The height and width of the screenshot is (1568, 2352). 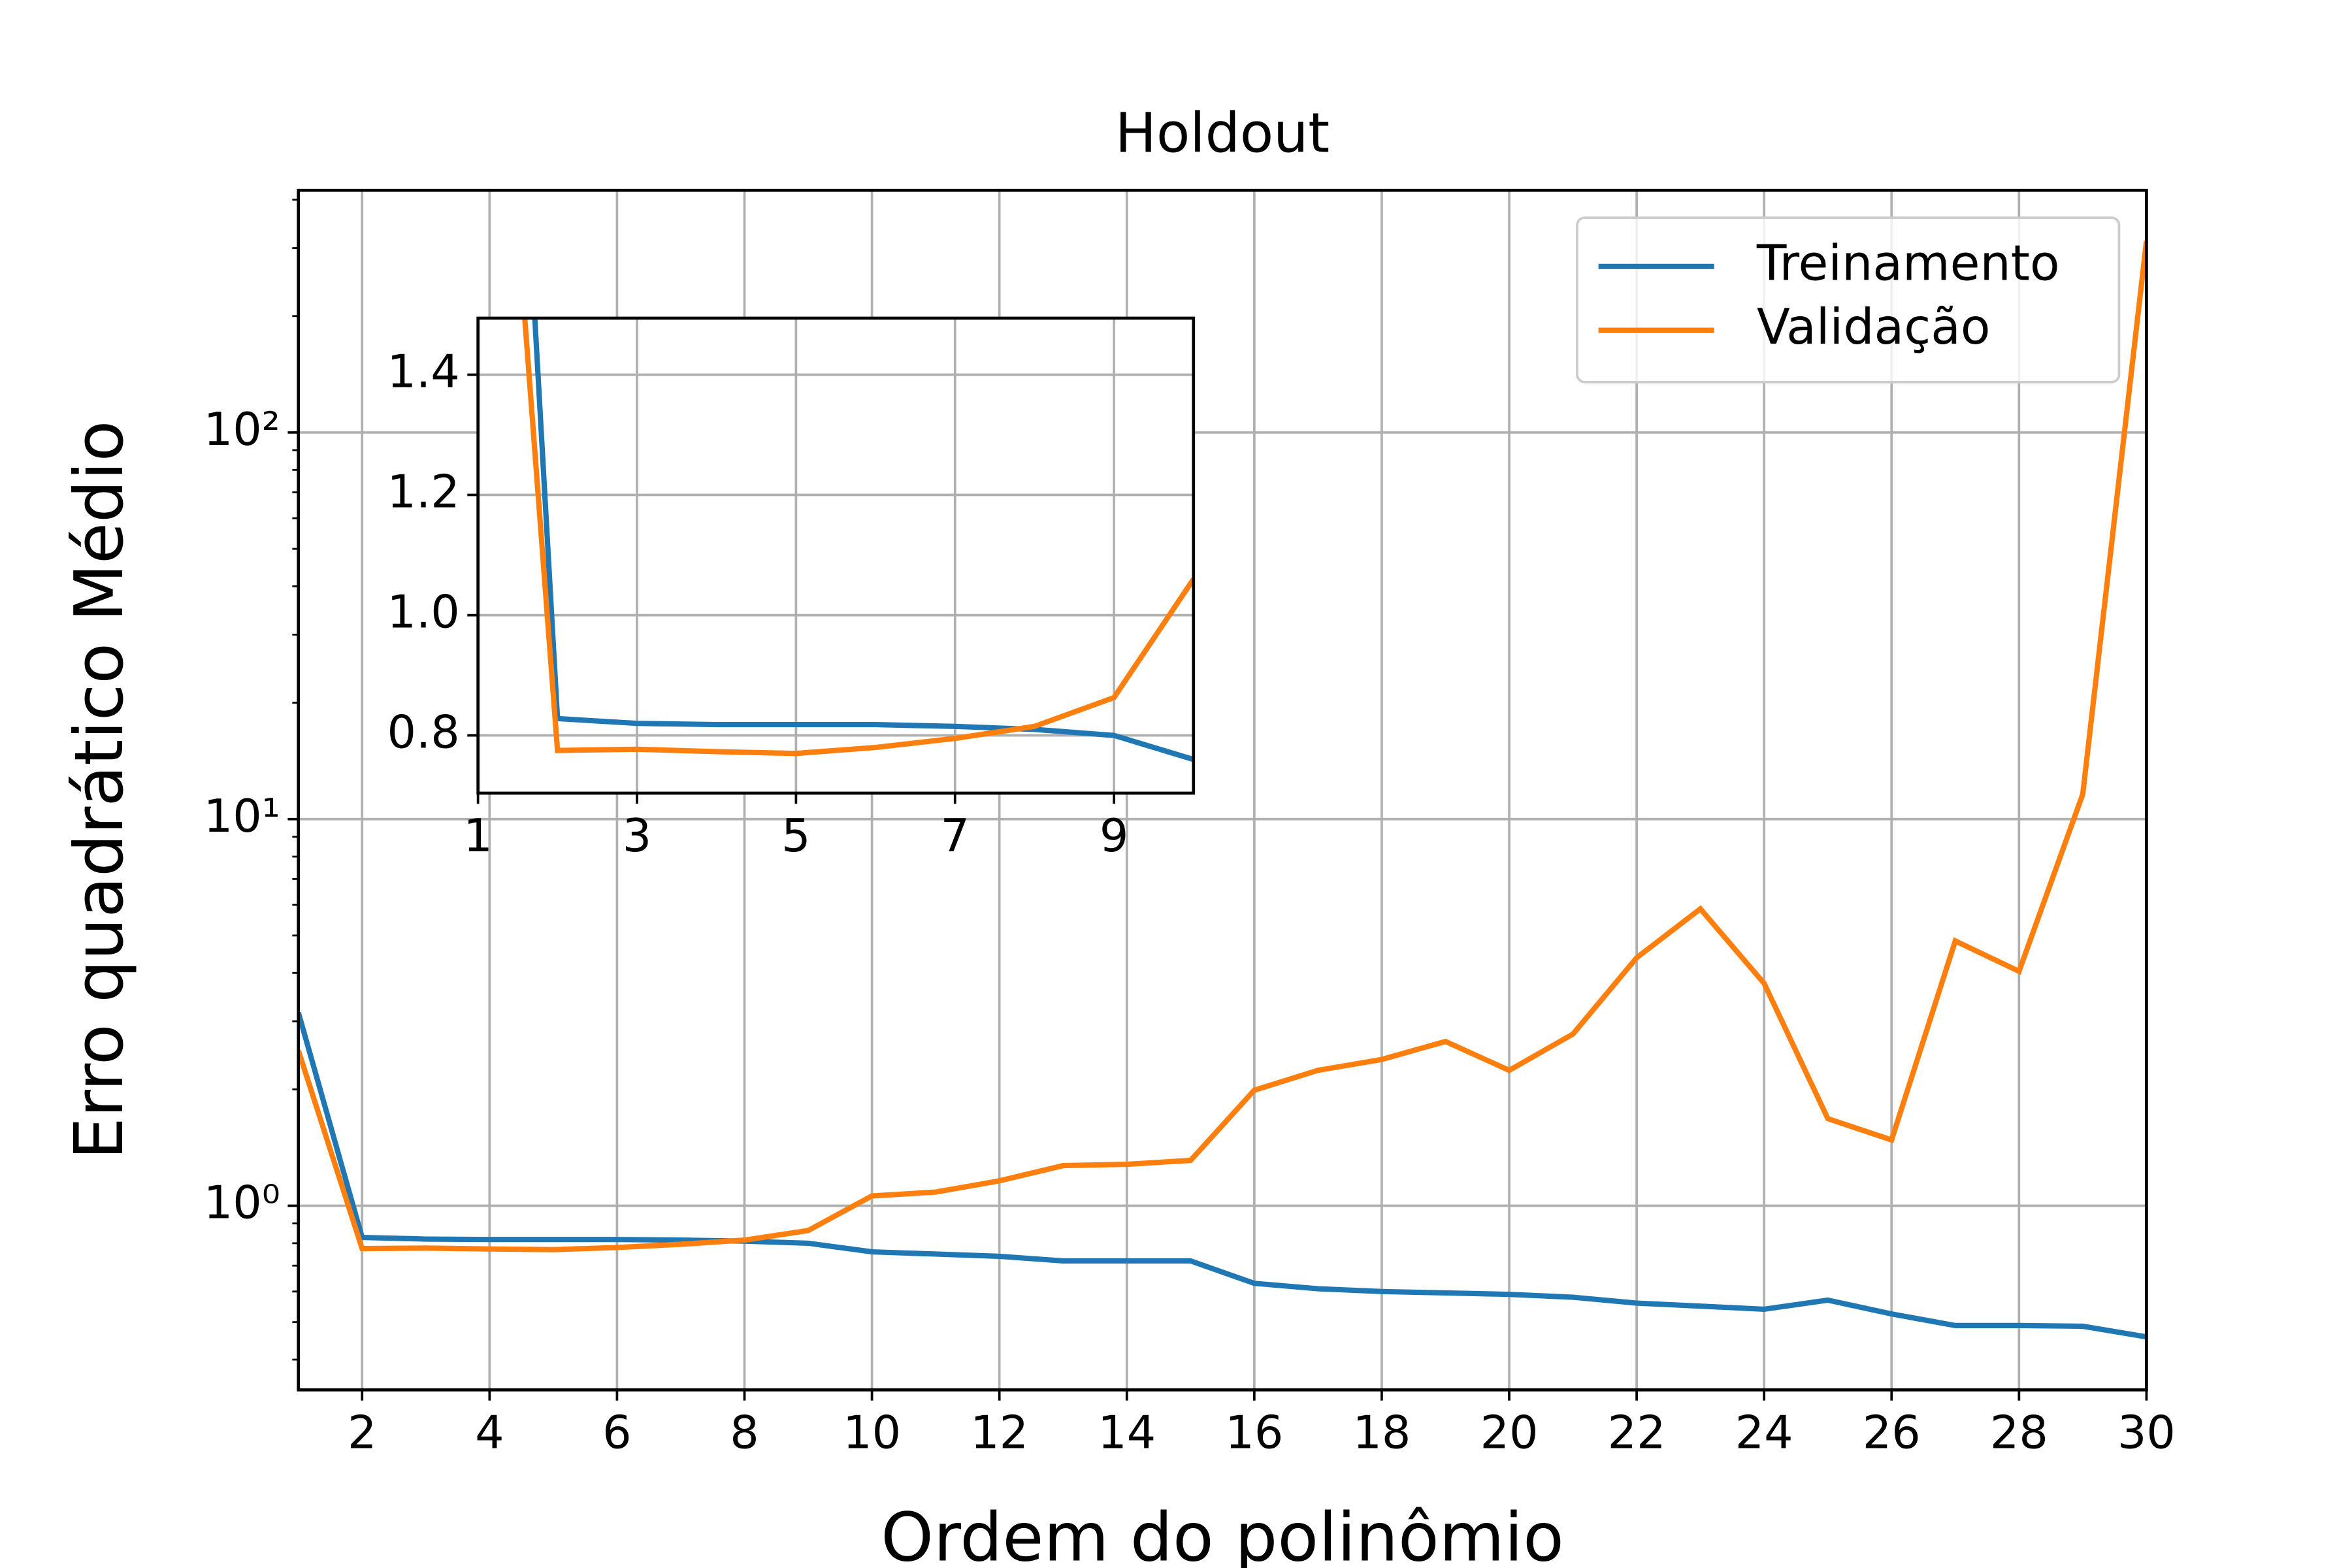 I want to click on x-tick-label: 20, so click(x=1509, y=1432).